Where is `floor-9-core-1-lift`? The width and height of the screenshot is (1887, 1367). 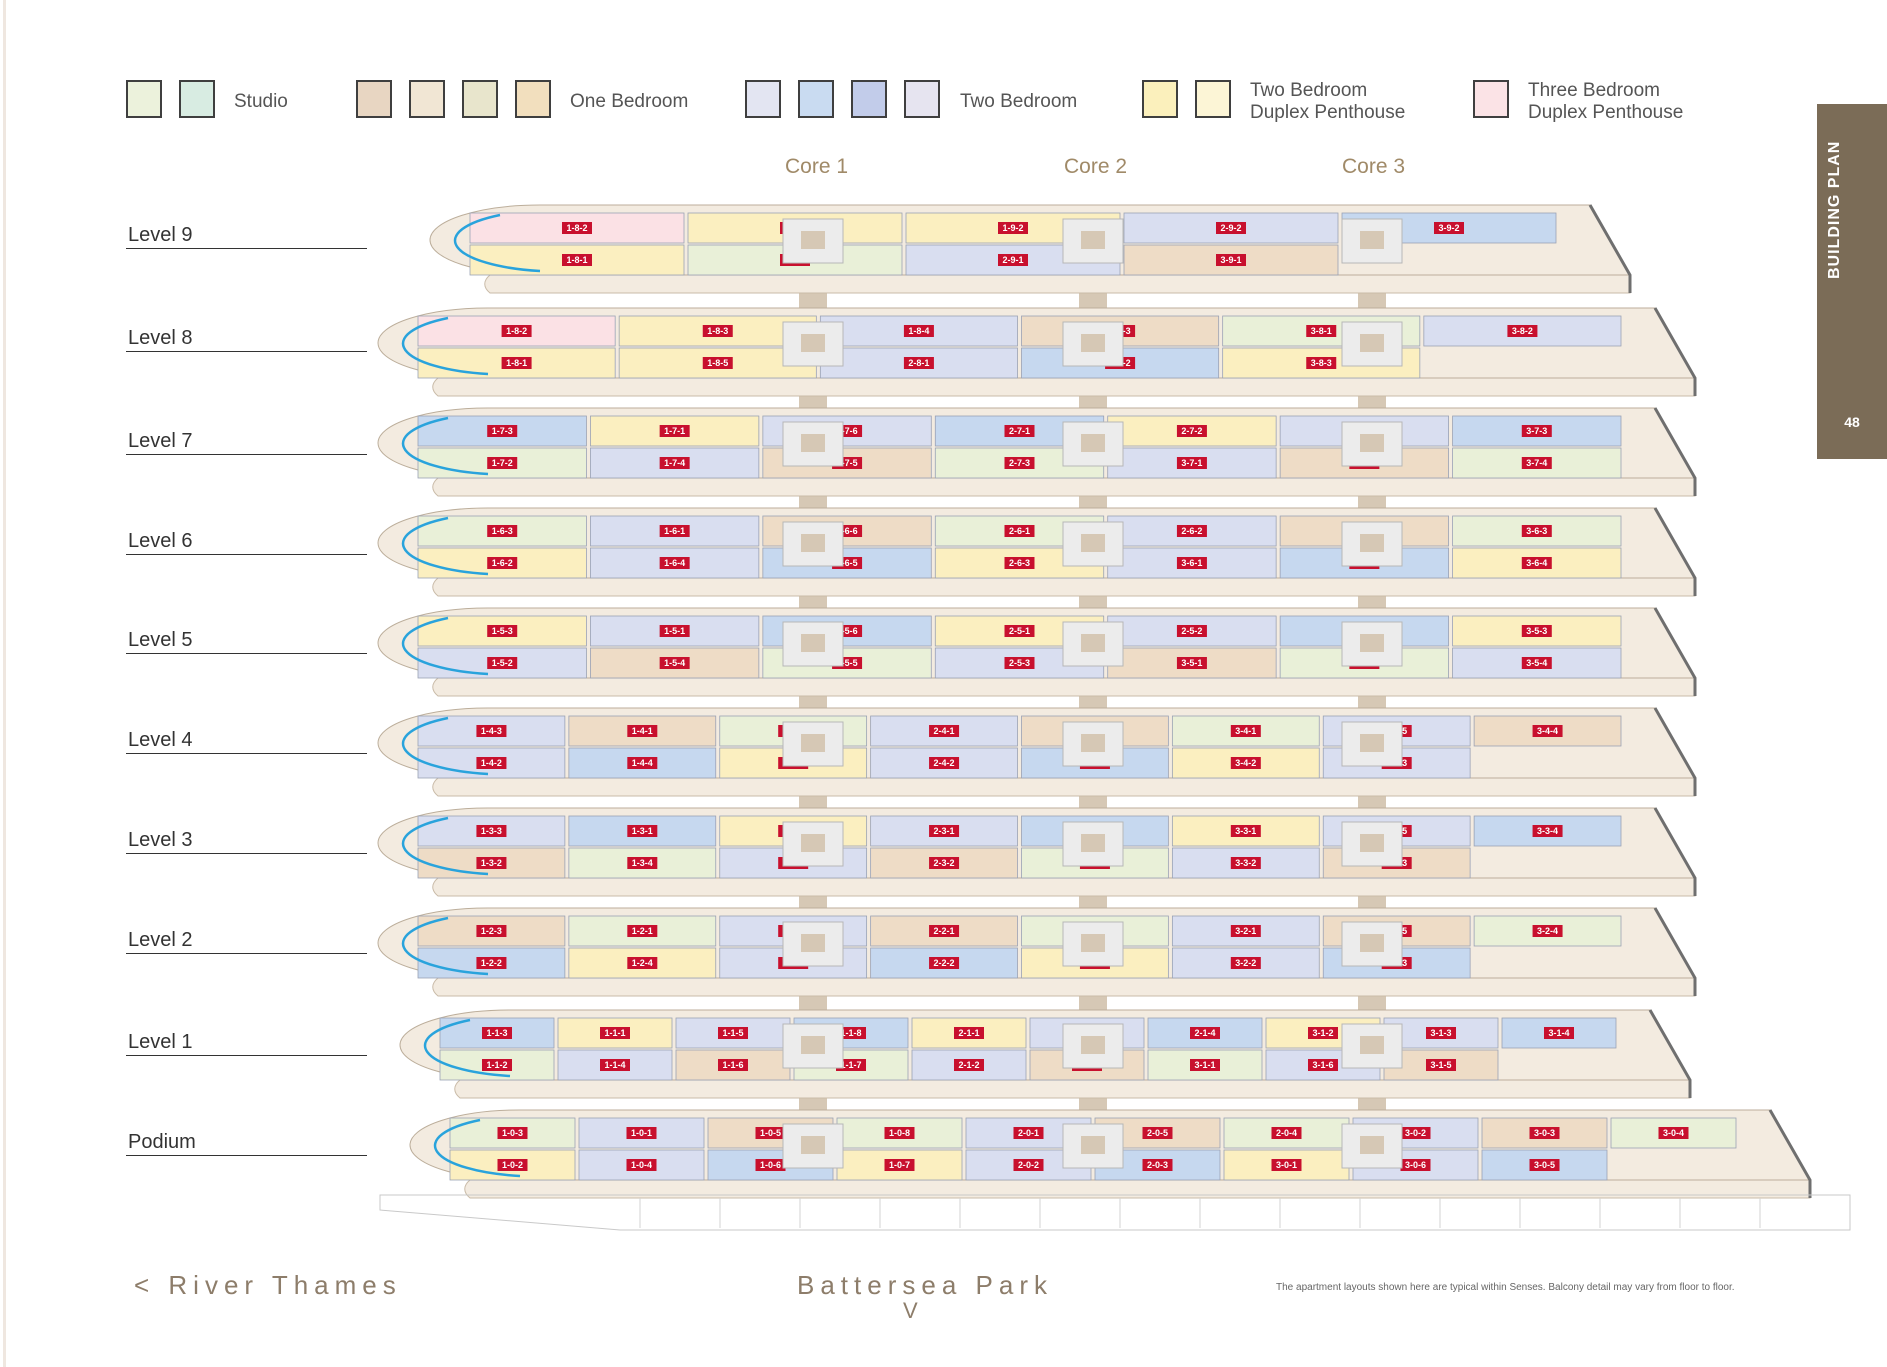
floor-9-core-1-lift is located at coordinates (813, 240).